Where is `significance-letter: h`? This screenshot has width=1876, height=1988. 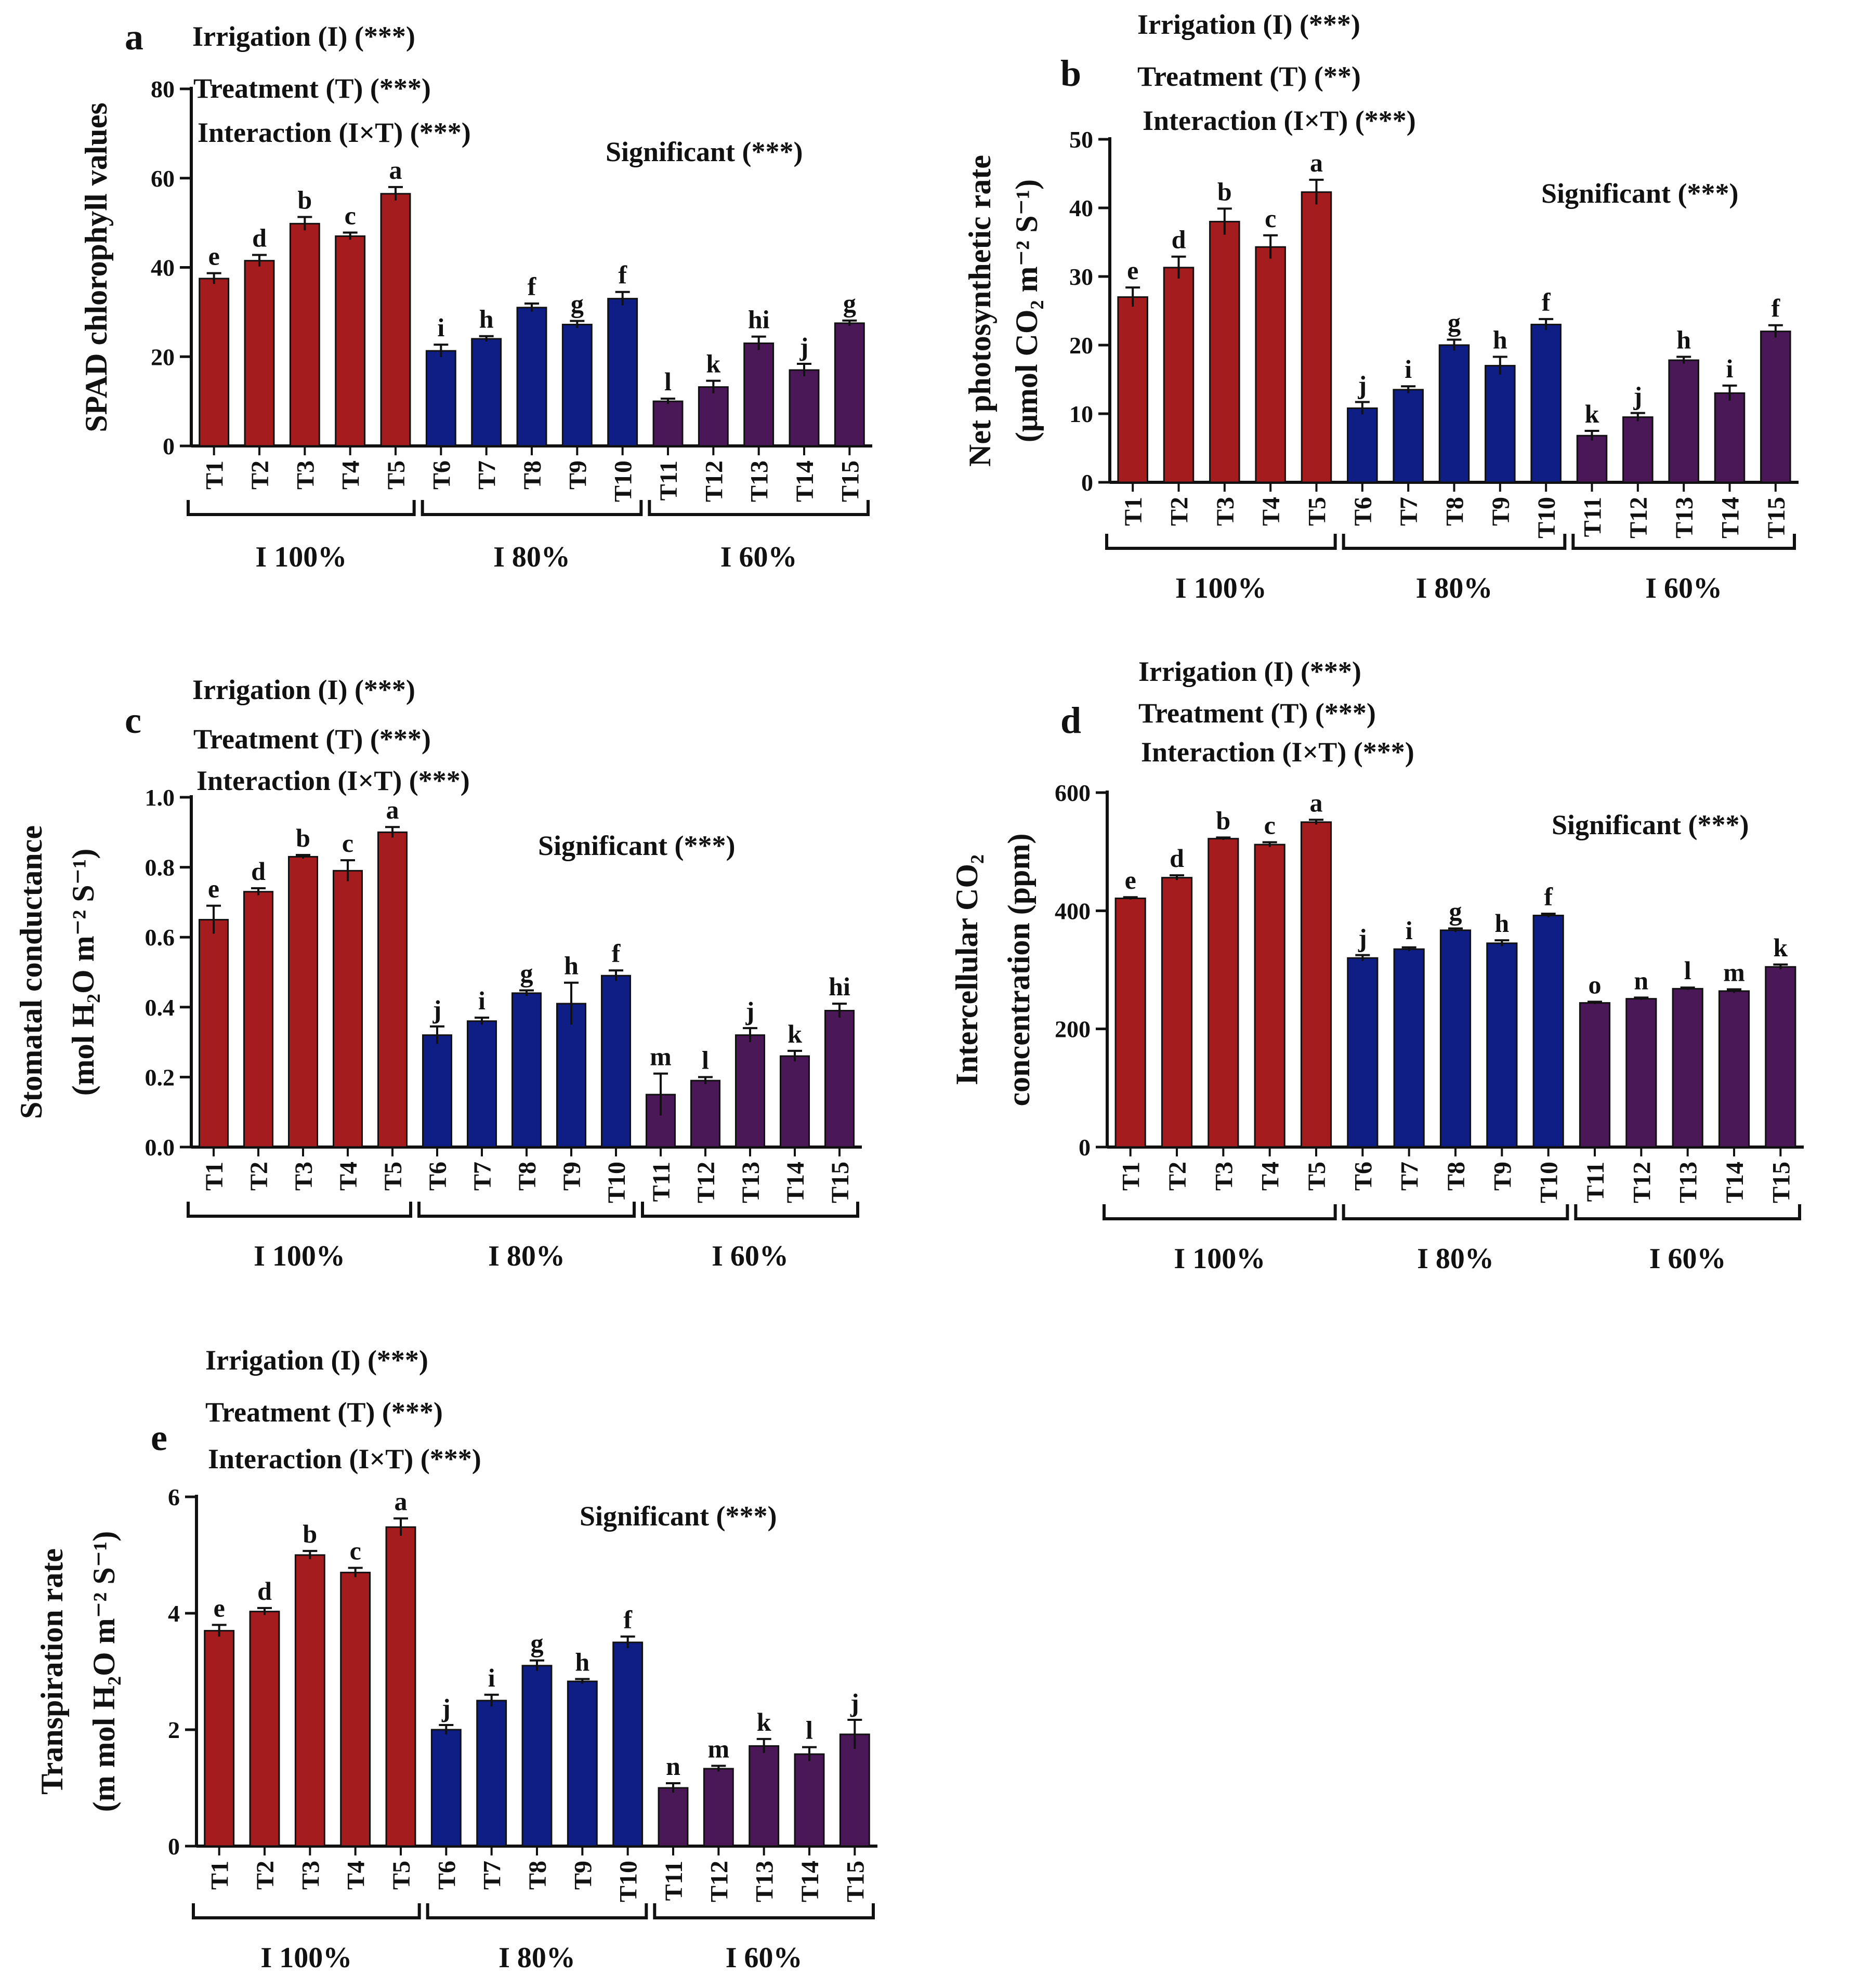
significance-letter: h is located at coordinates (486, 319).